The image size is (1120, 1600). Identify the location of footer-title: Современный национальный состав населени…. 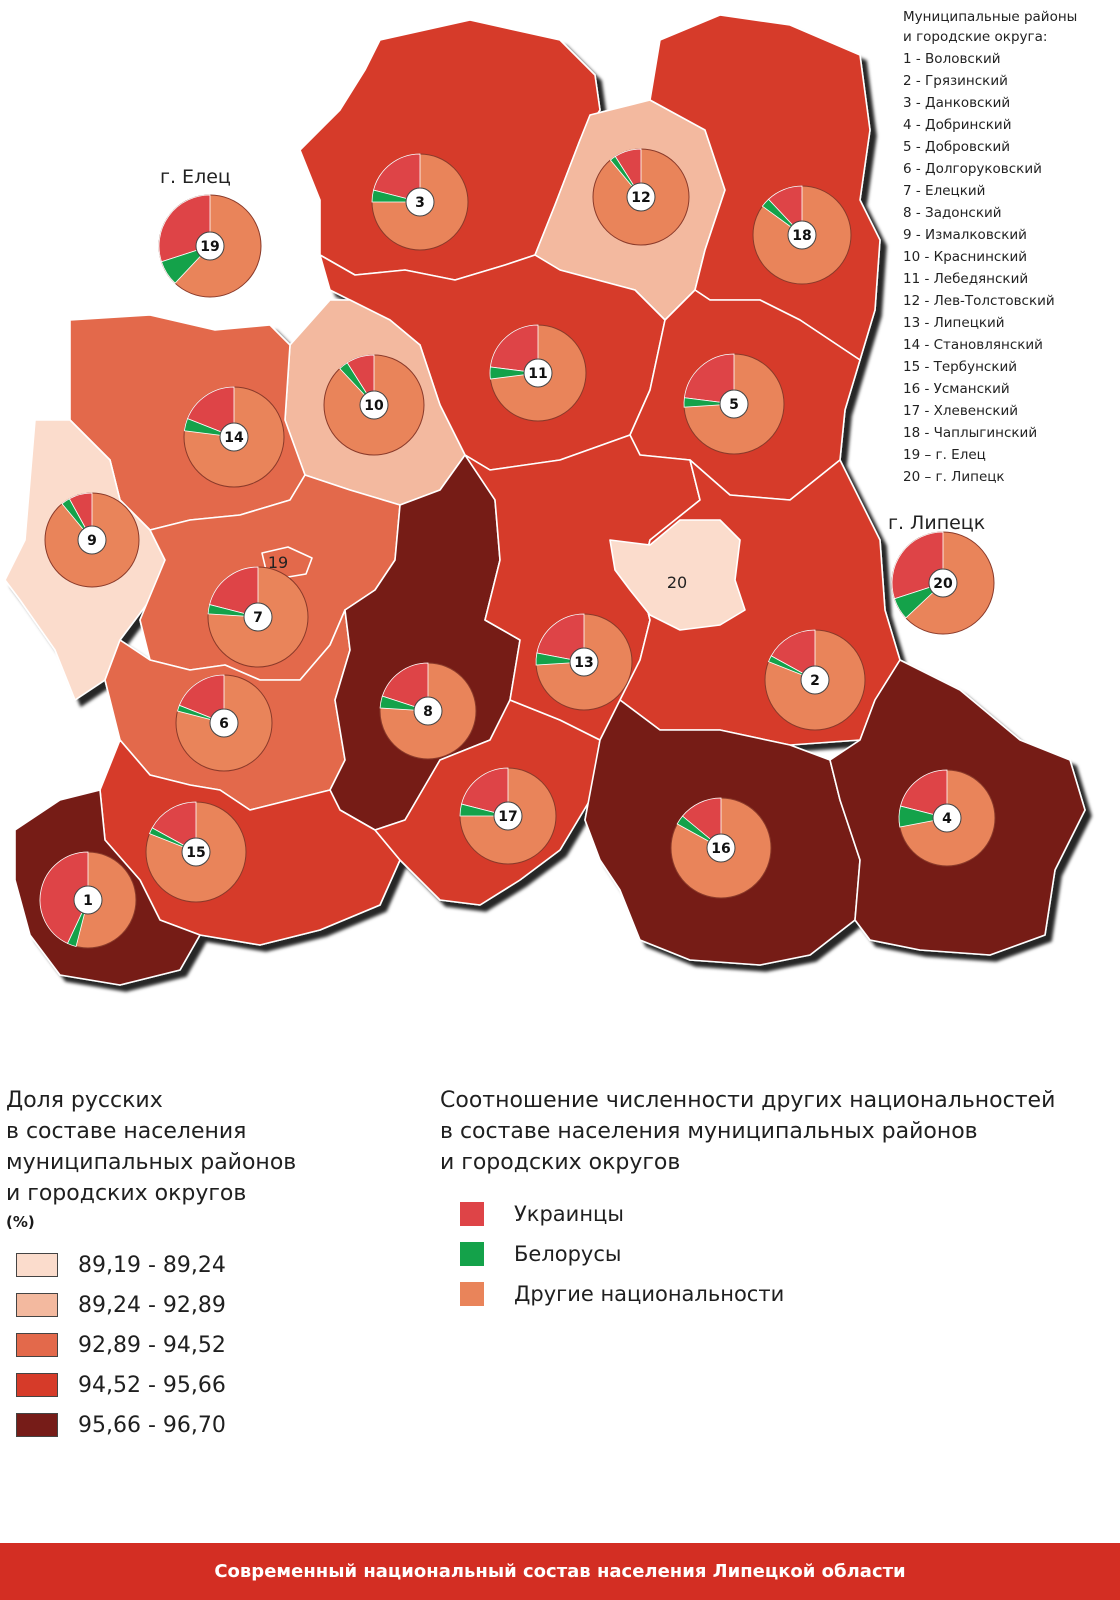
(560, 1571).